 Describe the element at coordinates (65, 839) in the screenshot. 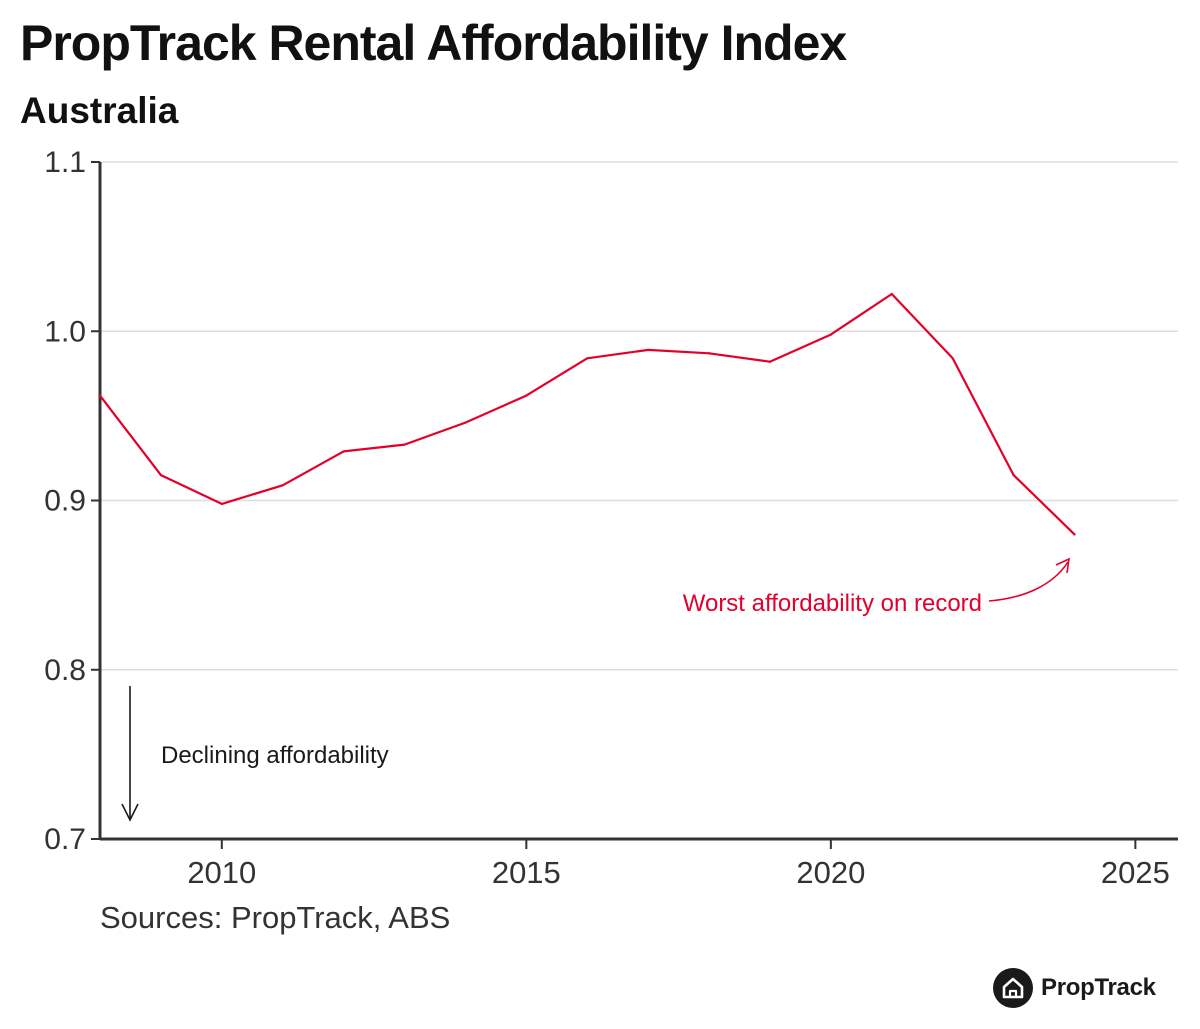

I see `y-tick-label: 0.7` at that location.